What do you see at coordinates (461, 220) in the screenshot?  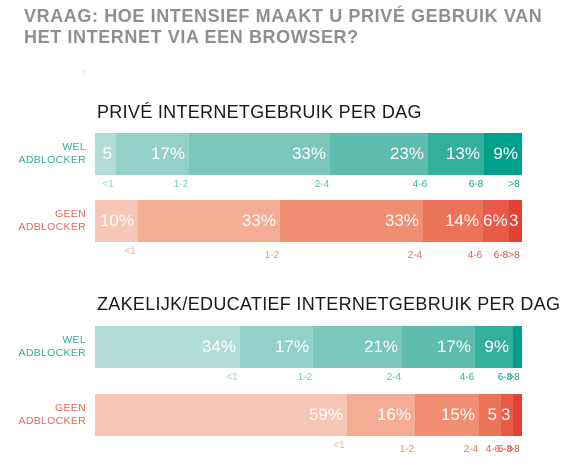 I see `data-label: 14%` at bounding box center [461, 220].